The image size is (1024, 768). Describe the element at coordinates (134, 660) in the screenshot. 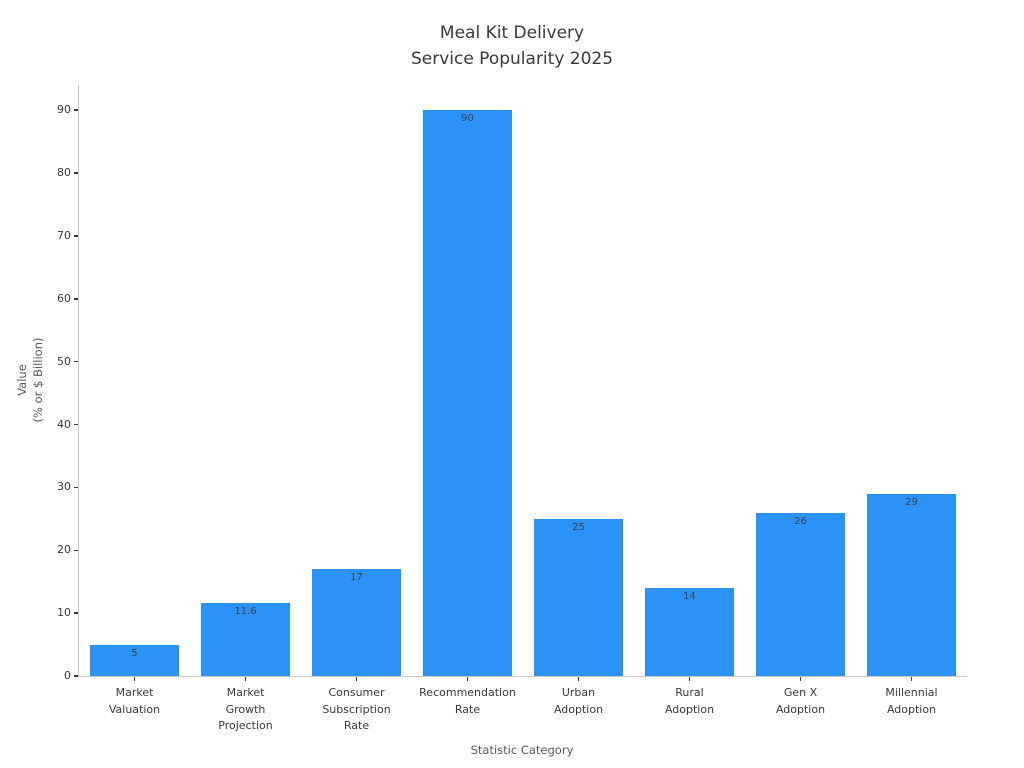

I see `bar: 5` at that location.